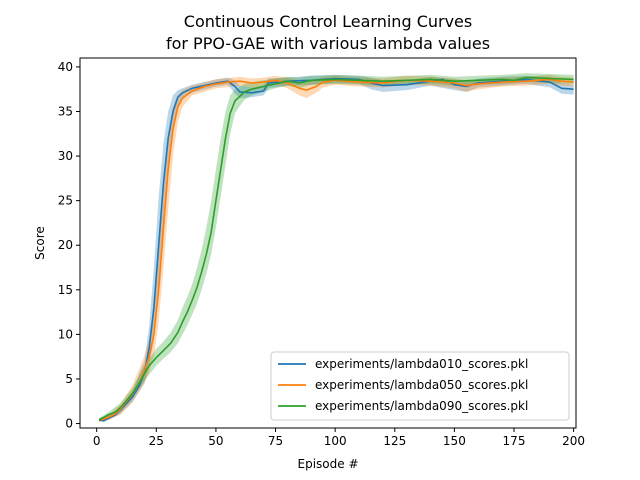 Image resolution: width=640 pixels, height=480 pixels. I want to click on y-tick-label: 35, so click(65, 111).